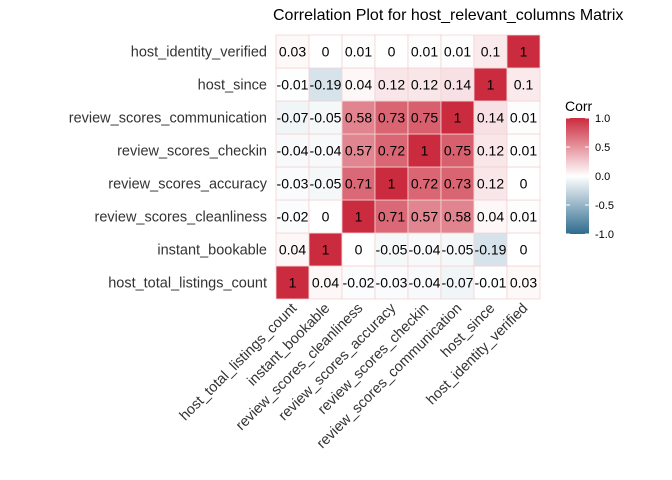 This screenshot has width=672, height=480. What do you see at coordinates (188, 185) in the screenshot?
I see `y-tick-label: review_scores_accuracy` at bounding box center [188, 185].